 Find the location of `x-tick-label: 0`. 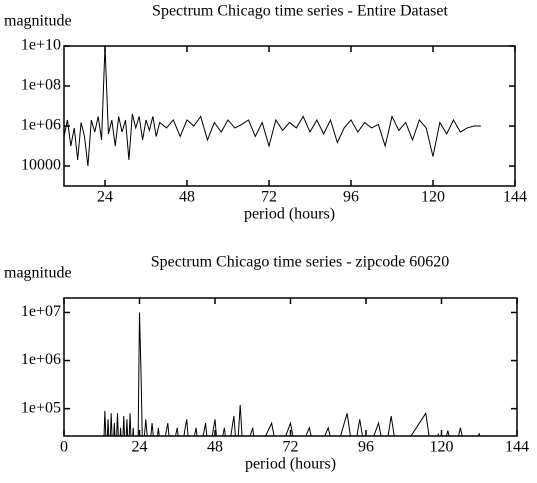

x-tick-label: 0 is located at coordinates (64, 447).